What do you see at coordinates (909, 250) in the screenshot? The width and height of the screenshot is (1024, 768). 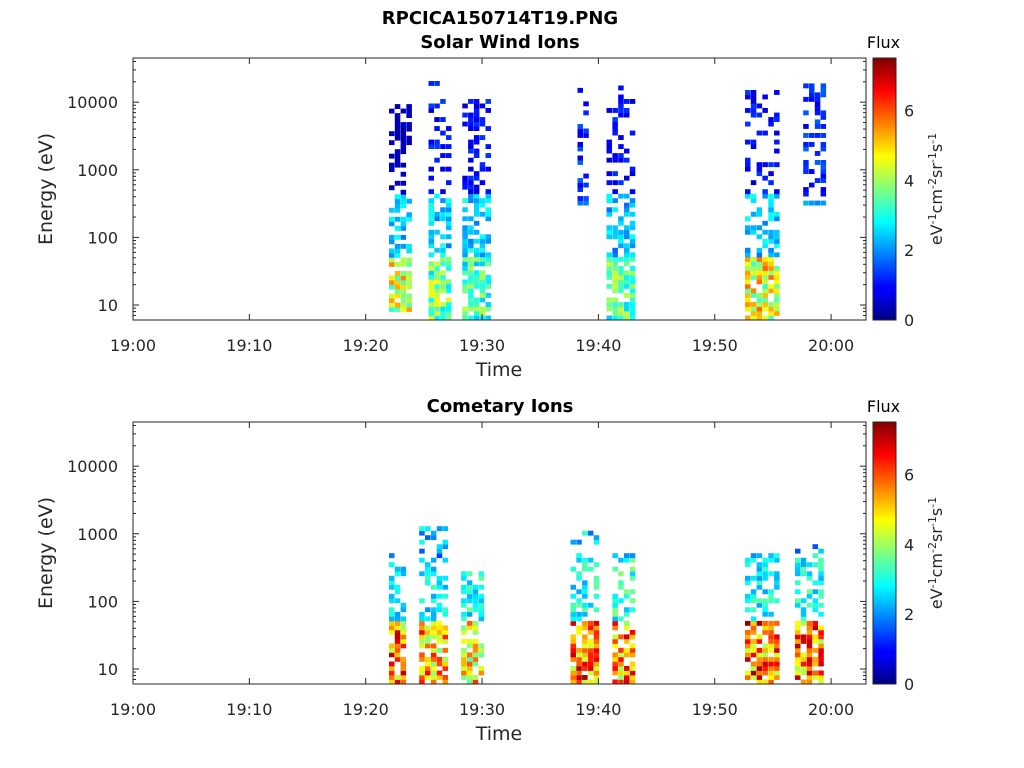 I see `colorbar-tick-label: 2` at bounding box center [909, 250].